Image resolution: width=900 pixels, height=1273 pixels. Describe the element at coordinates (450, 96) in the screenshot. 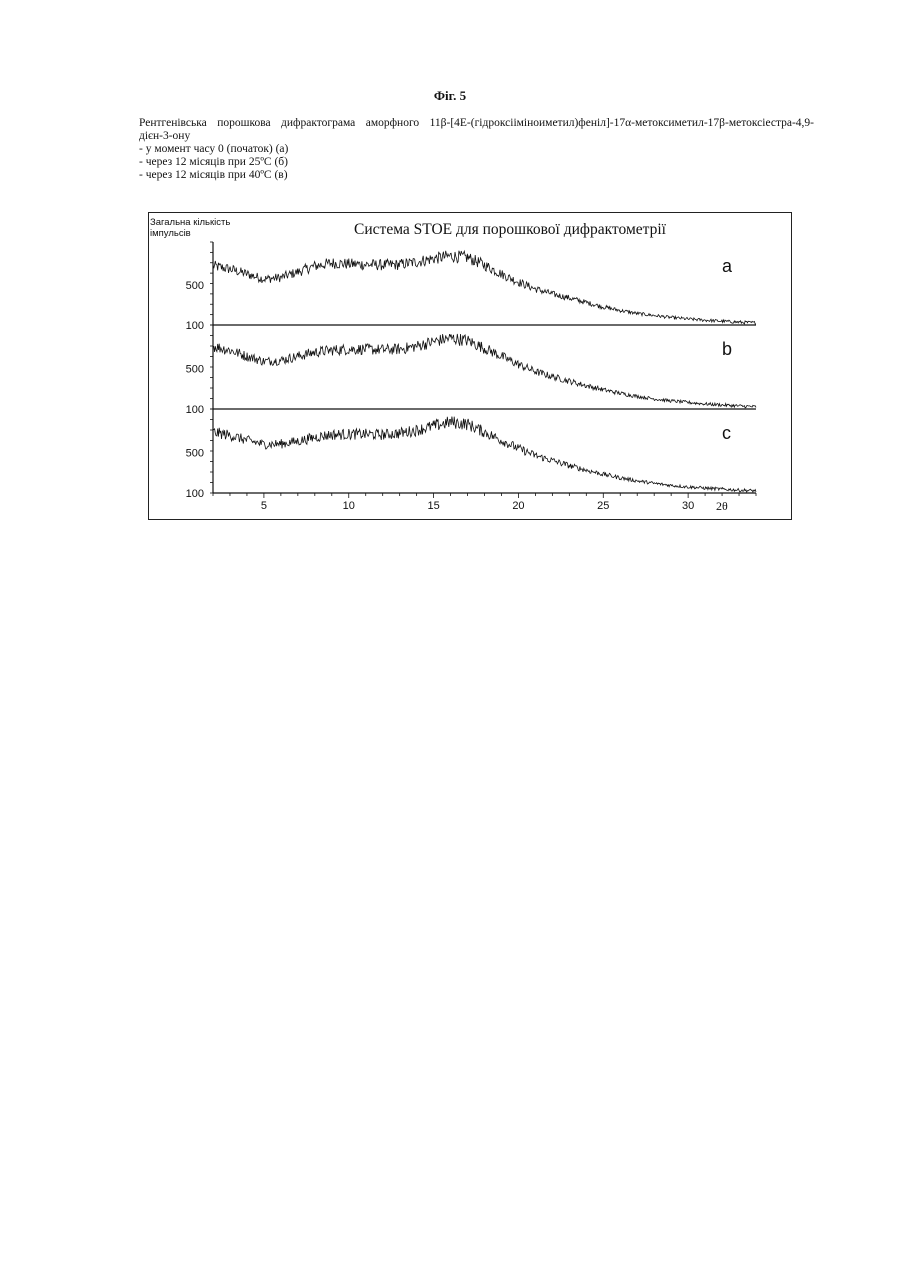

I see `figure-title: Фіг. 5` at that location.